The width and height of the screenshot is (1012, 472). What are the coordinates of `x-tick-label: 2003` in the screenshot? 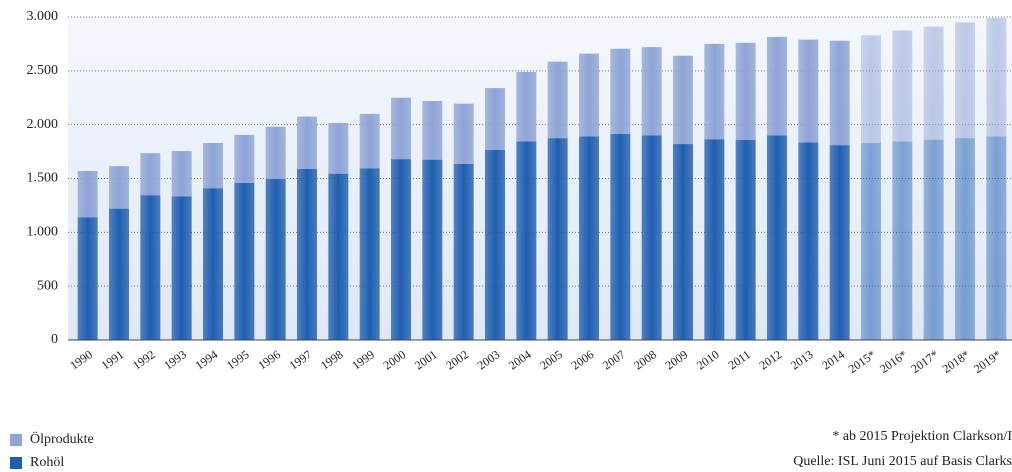 It's located at (489, 359).